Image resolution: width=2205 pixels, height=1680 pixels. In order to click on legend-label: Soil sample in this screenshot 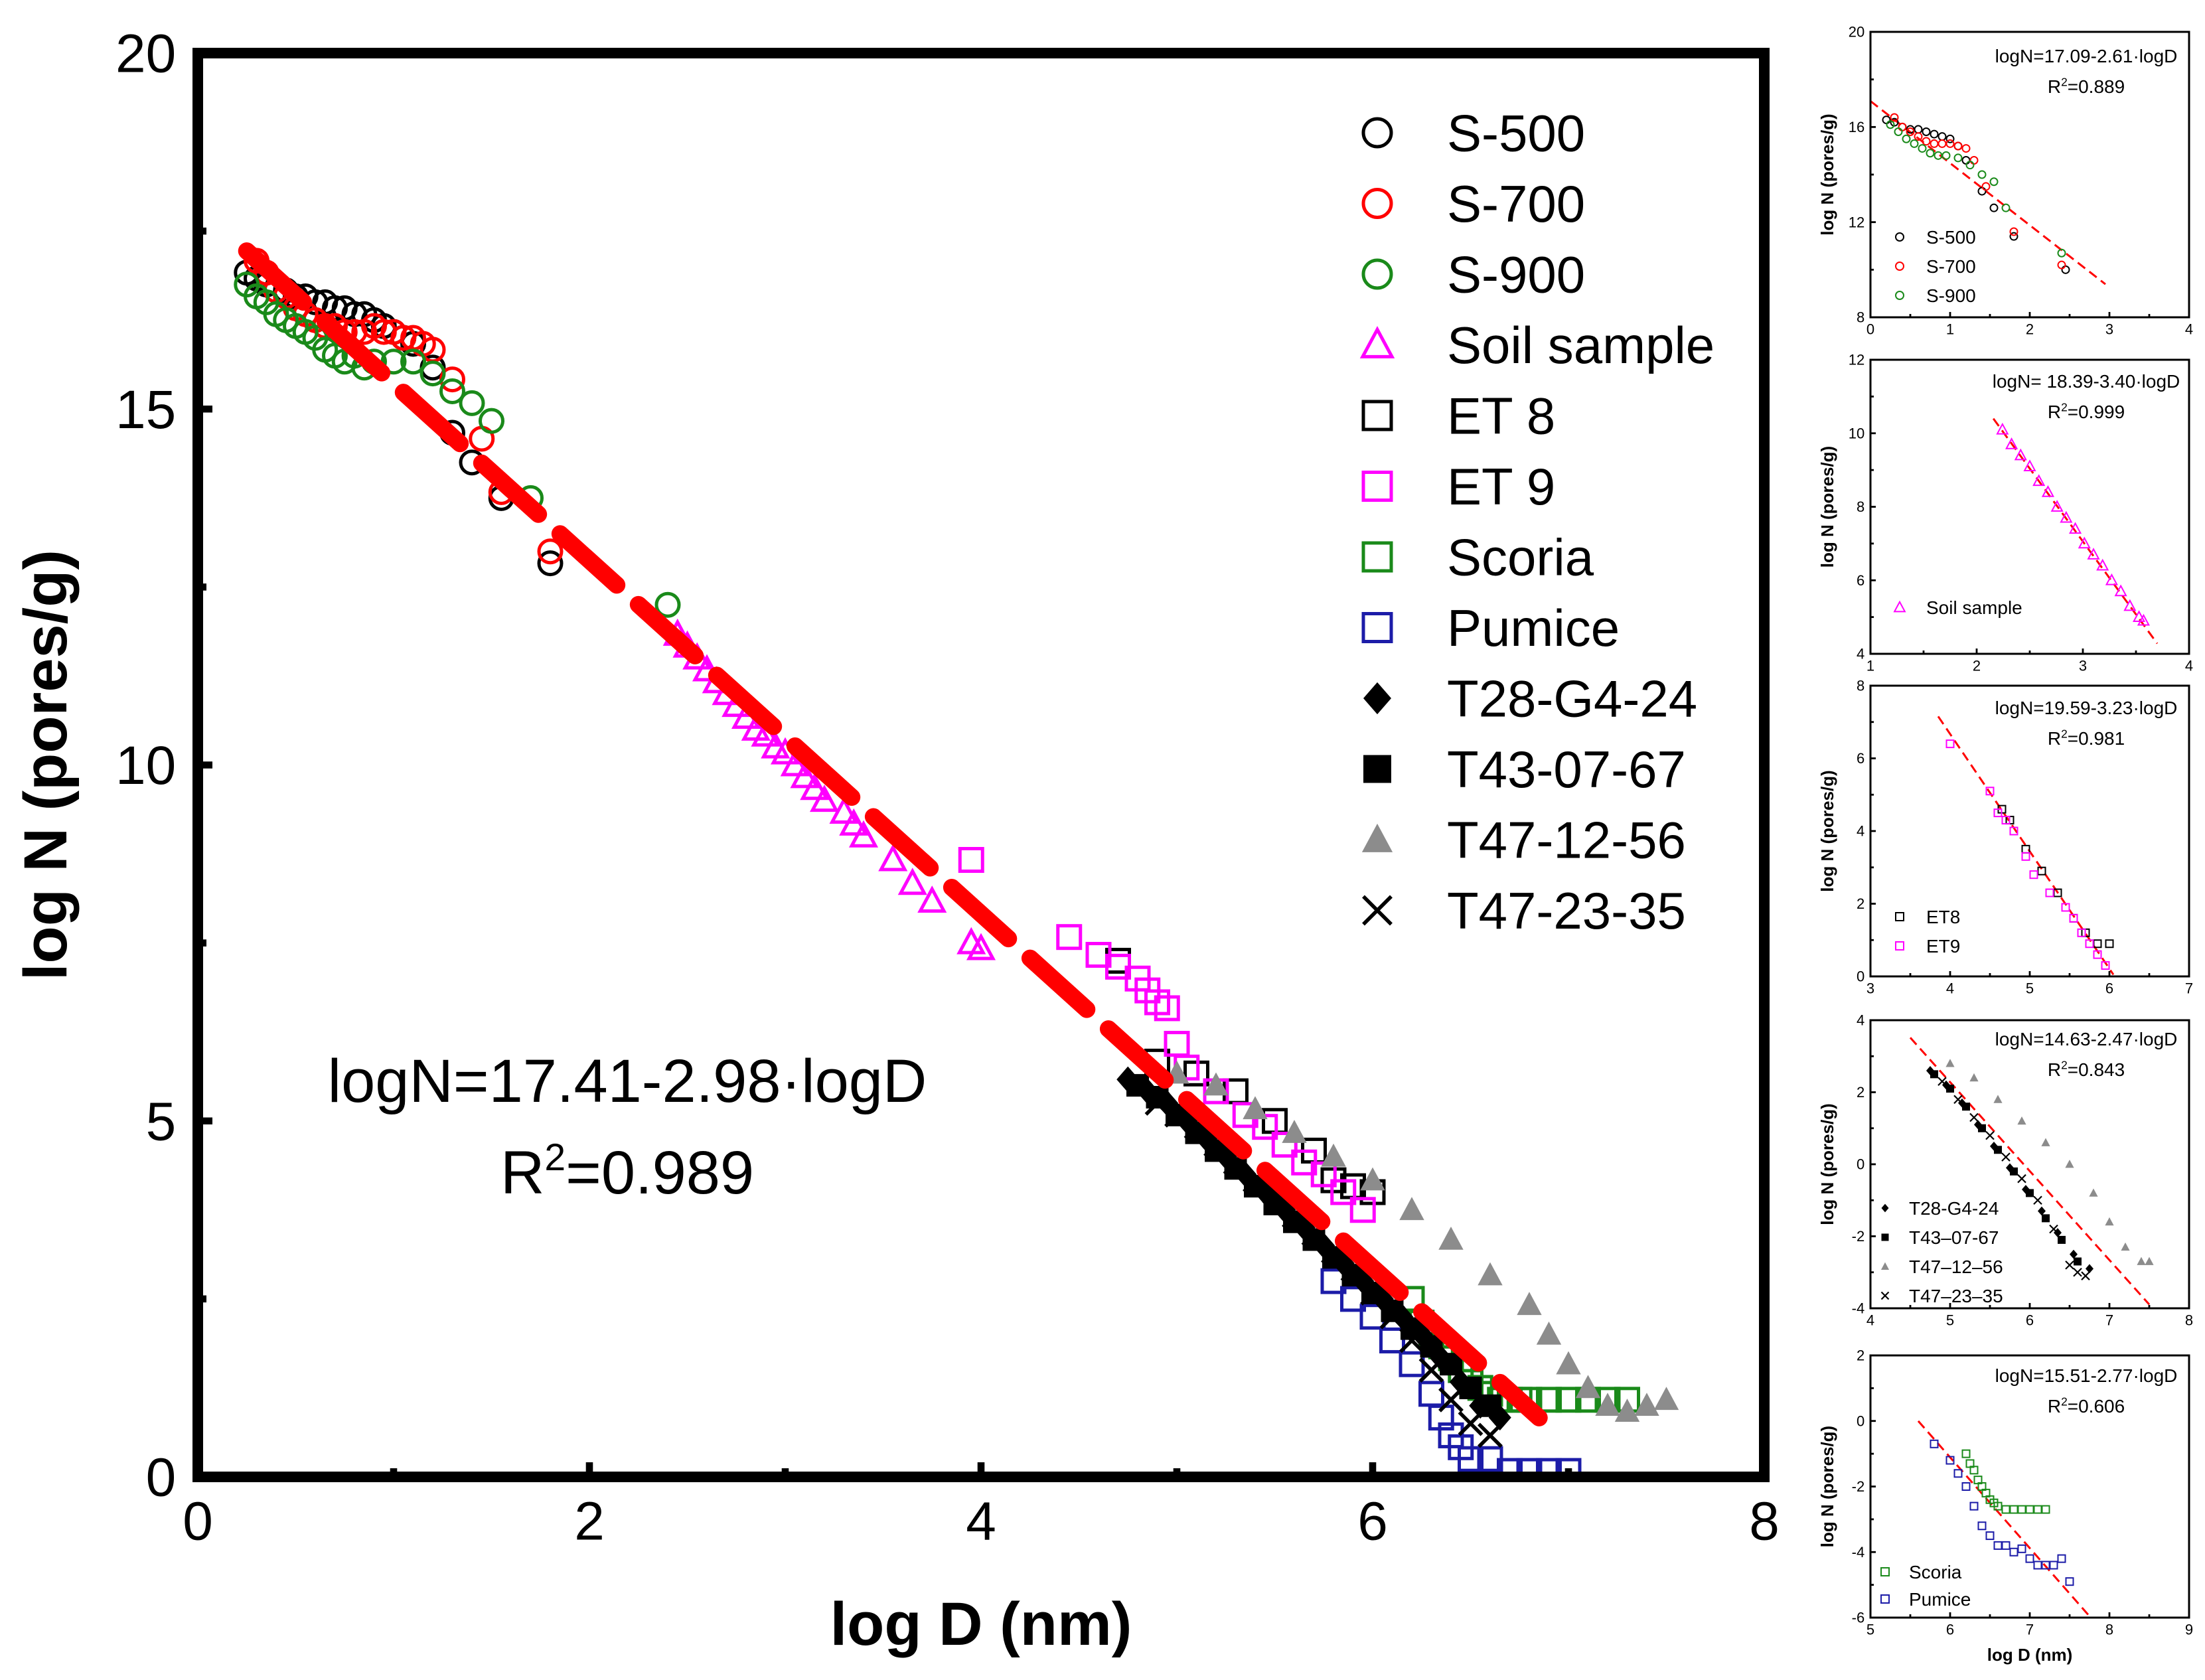, I will do `click(1974, 607)`.